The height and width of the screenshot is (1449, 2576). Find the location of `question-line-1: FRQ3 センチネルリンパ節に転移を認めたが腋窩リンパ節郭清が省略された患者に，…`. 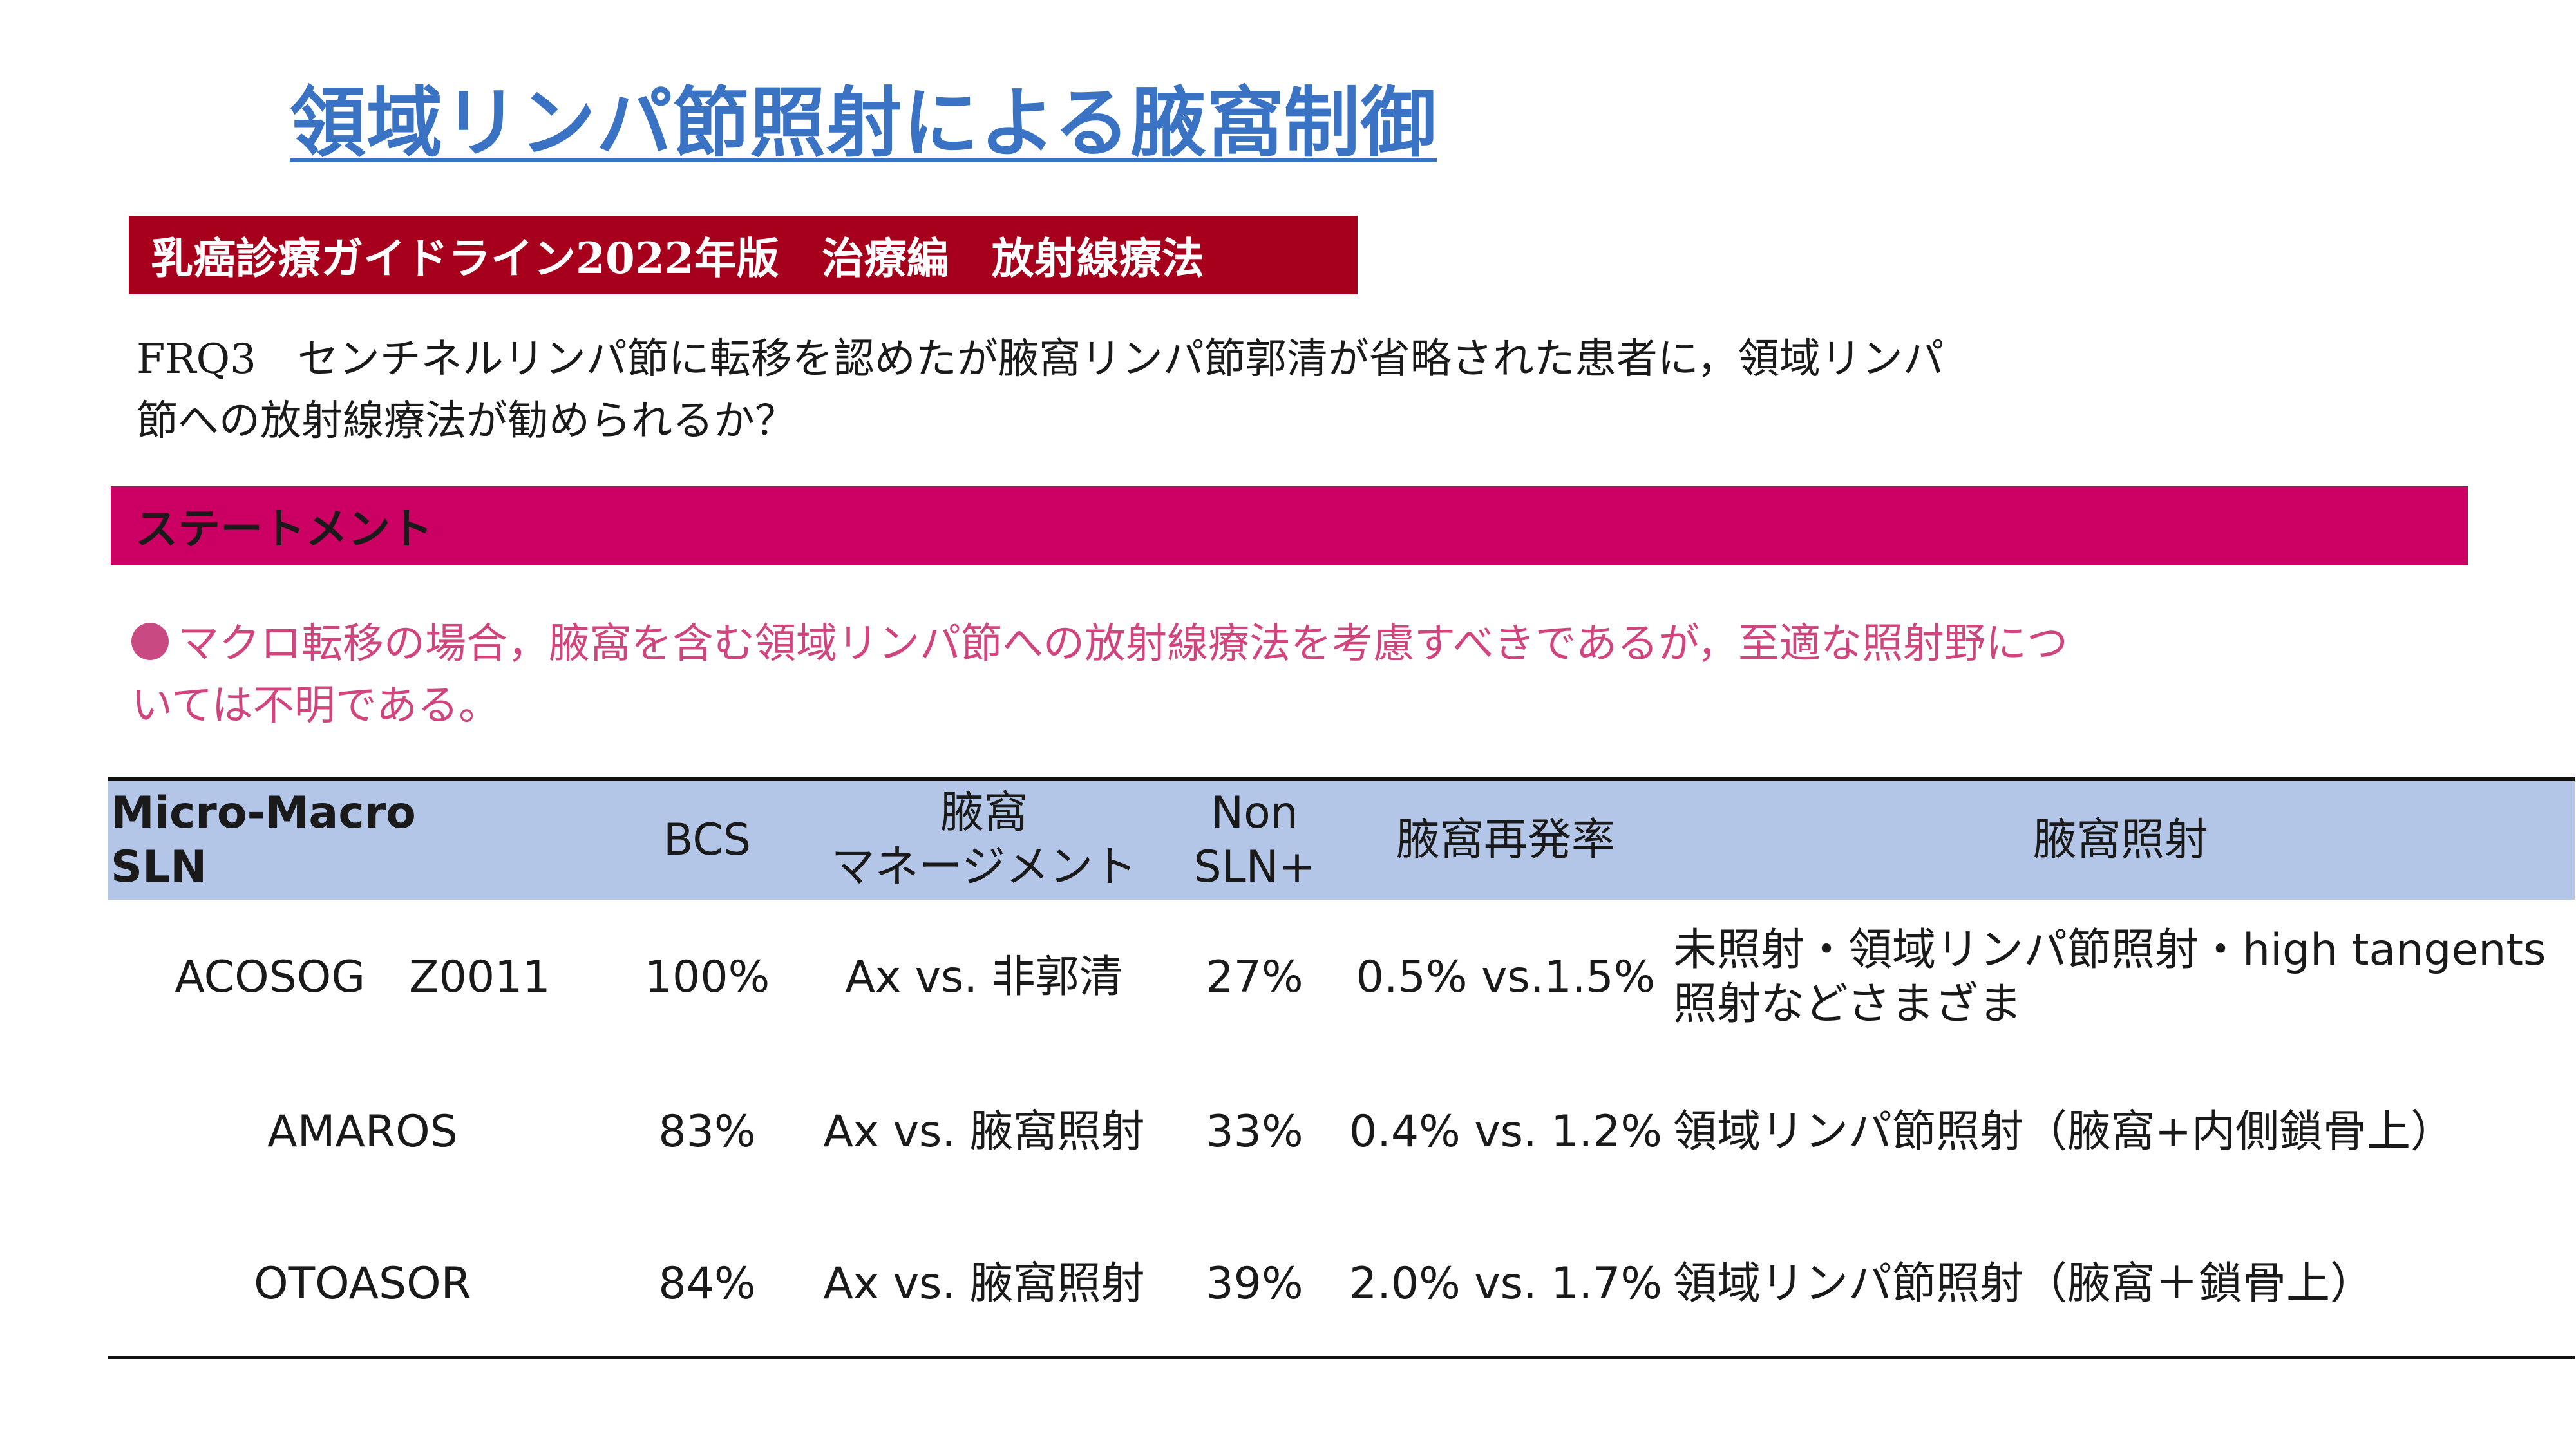

question-line-1: FRQ3 センチネルリンパ節に転移を認めたが腋窩リンパ節郭清が省略された患者に，… is located at coordinates (1040, 359).